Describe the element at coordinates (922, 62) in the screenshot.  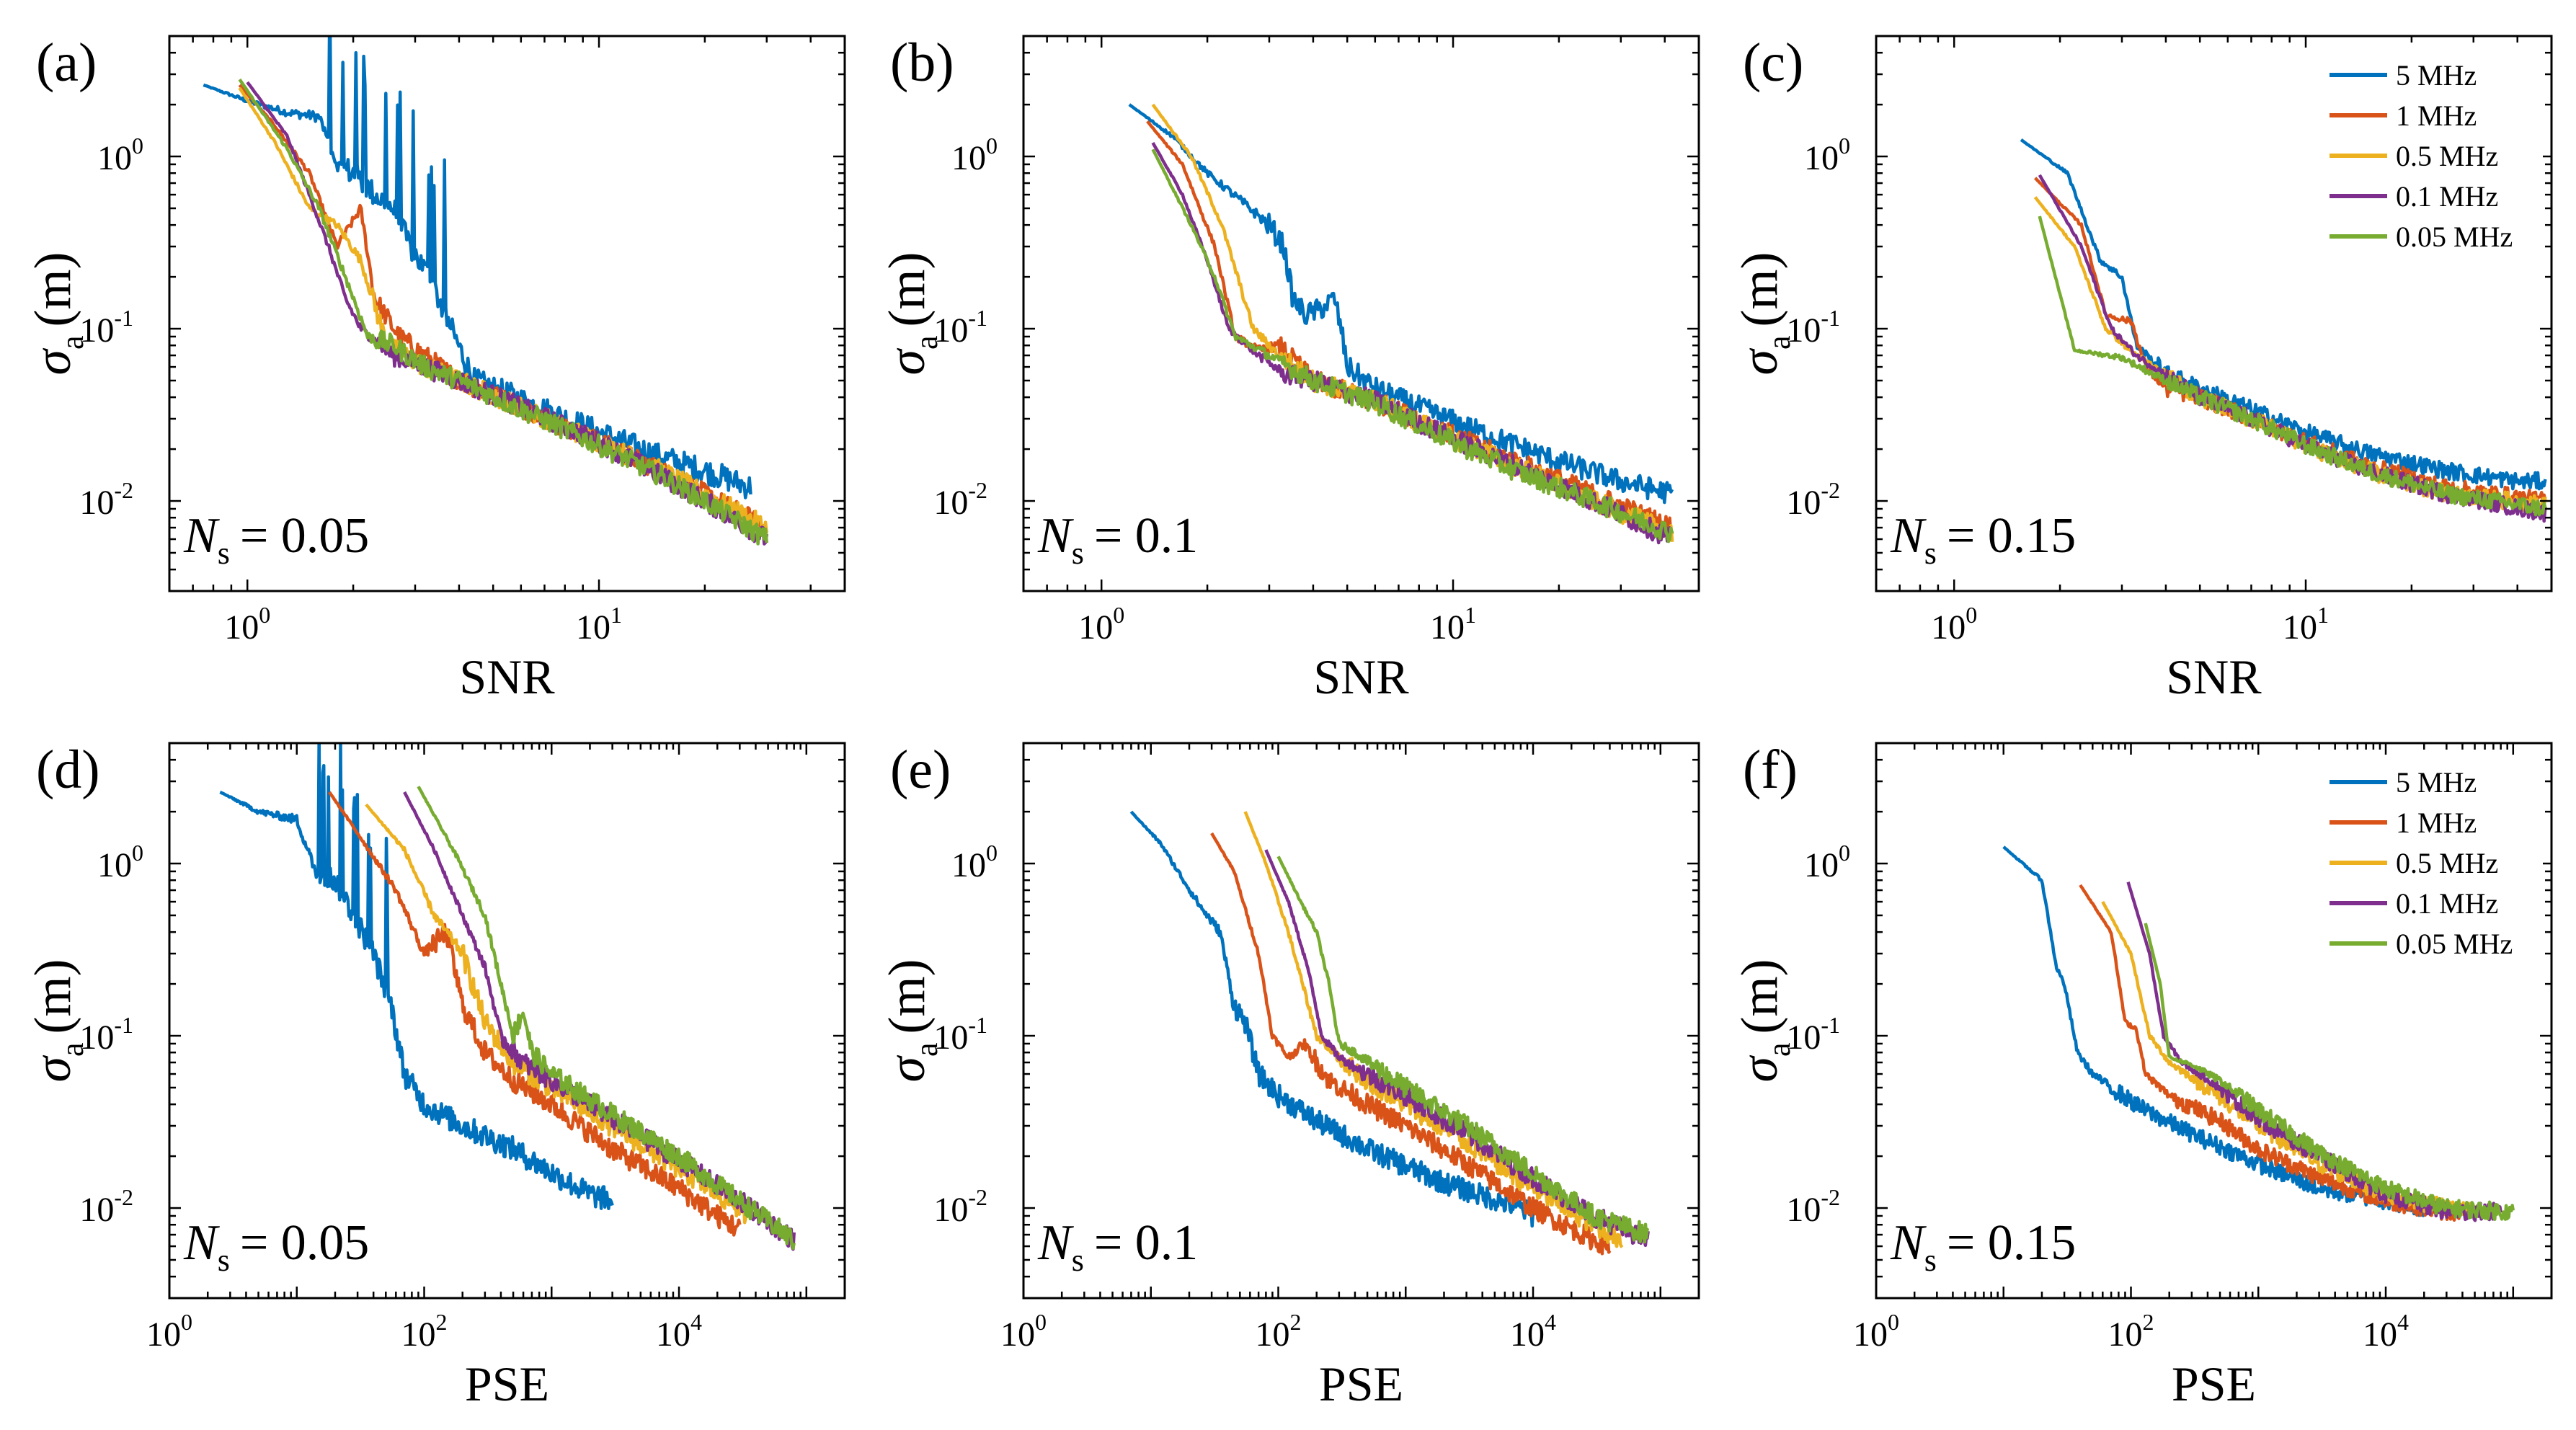
I see `panel-label: (b)` at that location.